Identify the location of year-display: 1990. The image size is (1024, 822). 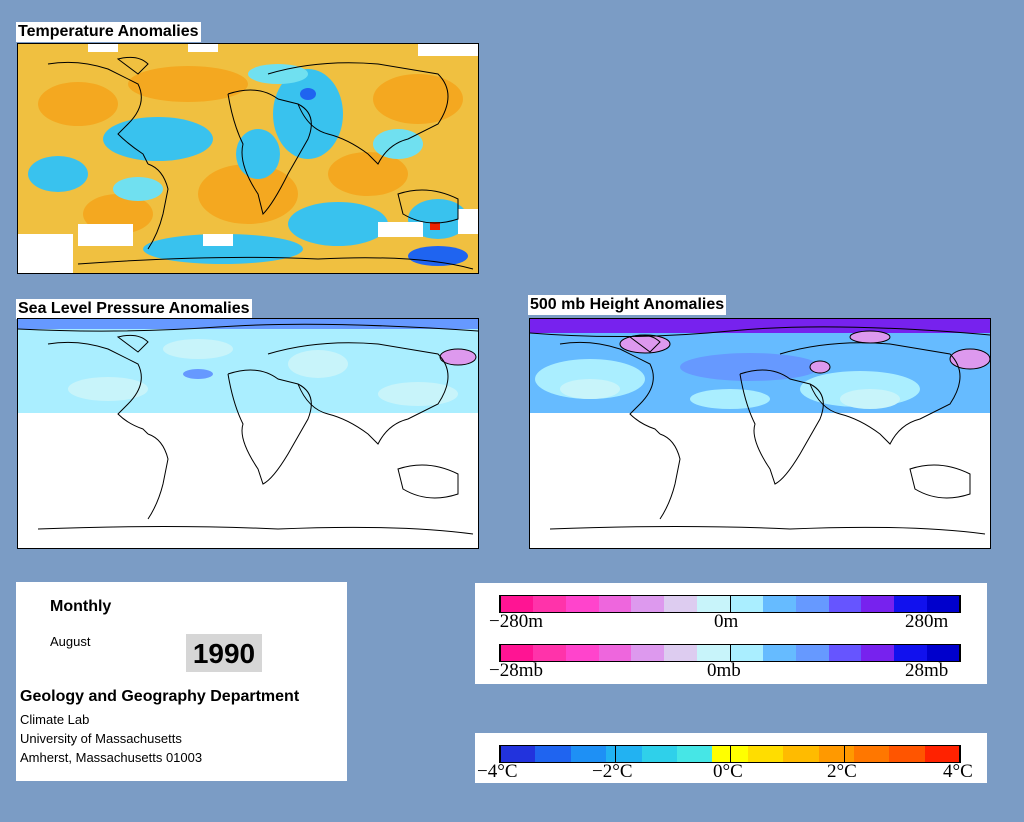
(224, 653).